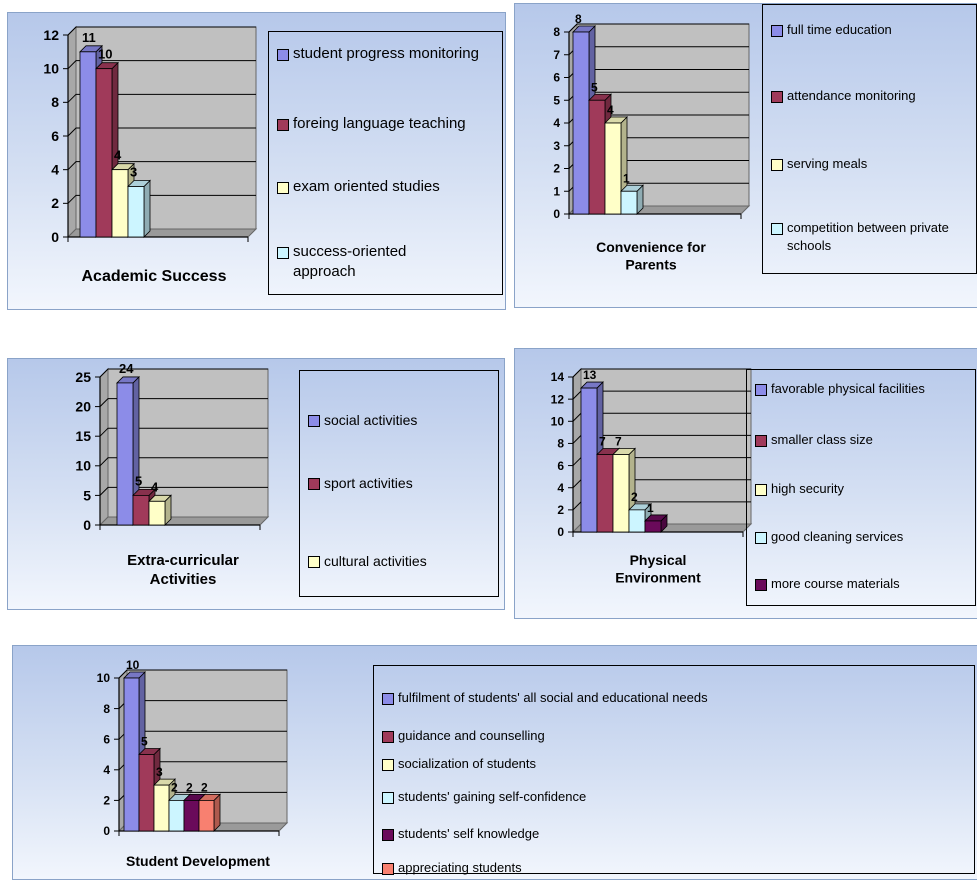 The image size is (977, 881). I want to click on data-label: 13, so click(590, 375).